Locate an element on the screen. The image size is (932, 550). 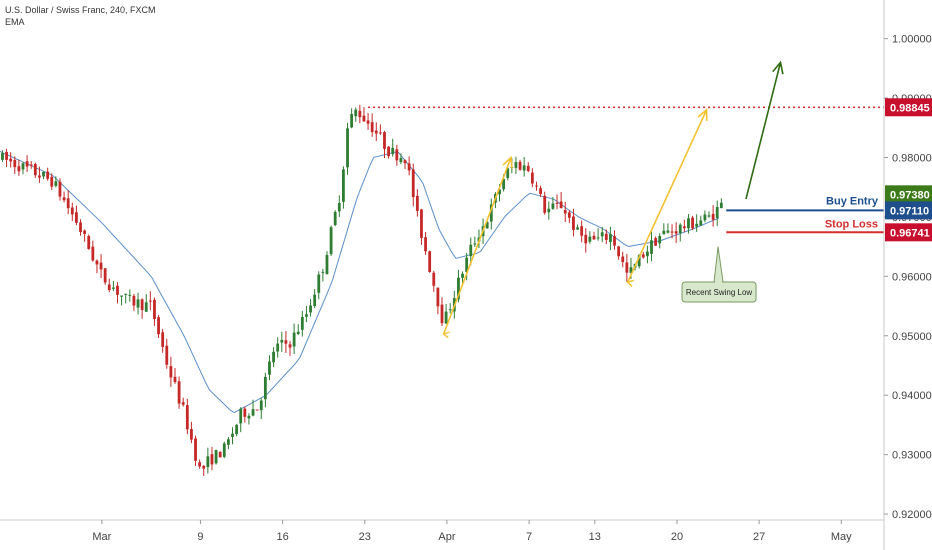
time-tick-label: 20 is located at coordinates (677, 537).